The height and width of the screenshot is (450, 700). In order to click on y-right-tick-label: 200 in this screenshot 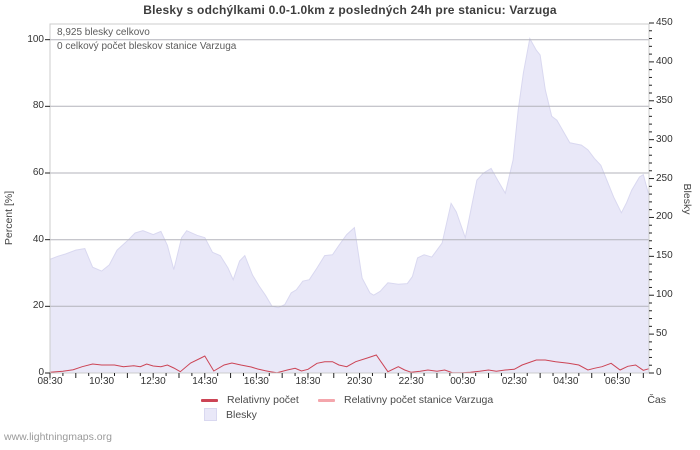, I will do `click(664, 217)`.